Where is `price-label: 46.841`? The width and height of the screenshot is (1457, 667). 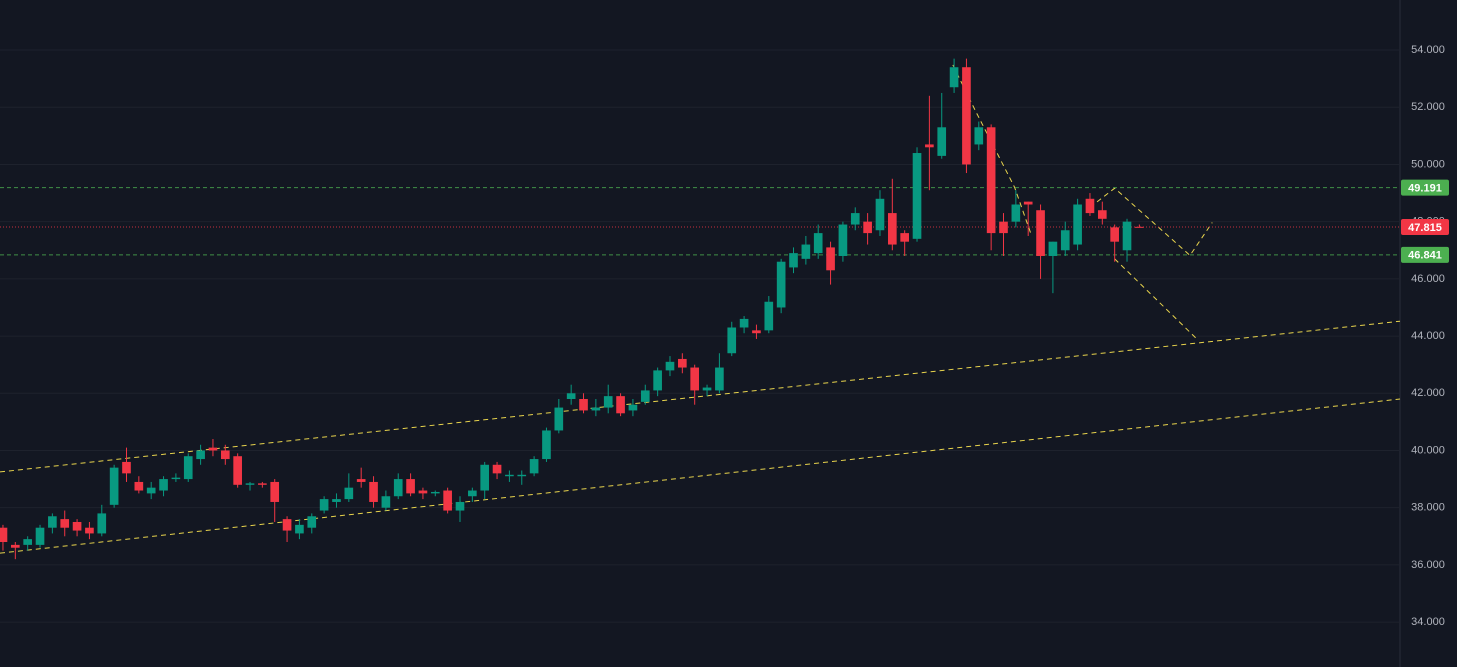 price-label: 46.841 is located at coordinates (1425, 256).